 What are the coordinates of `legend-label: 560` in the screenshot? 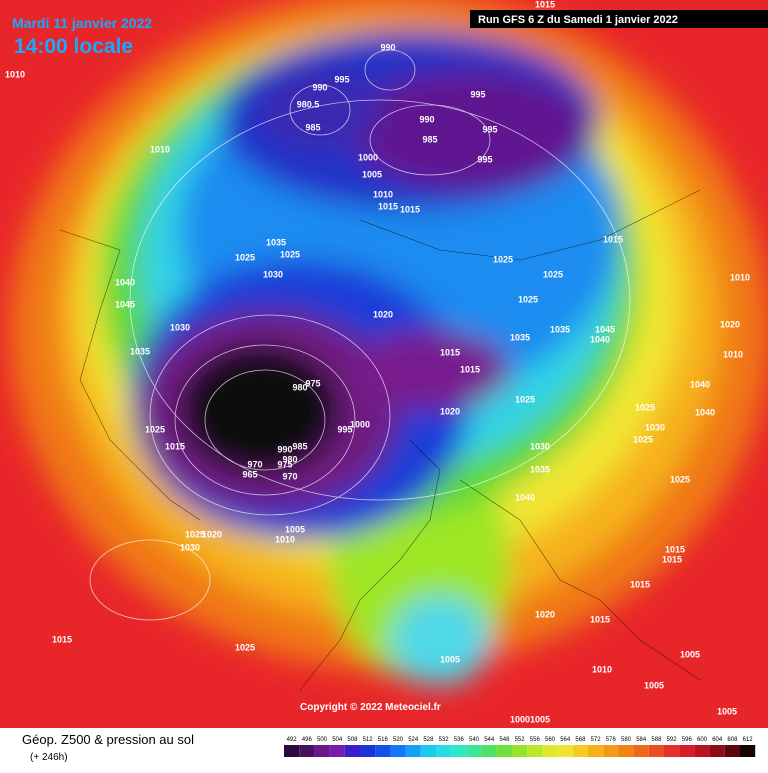 It's located at (550, 740).